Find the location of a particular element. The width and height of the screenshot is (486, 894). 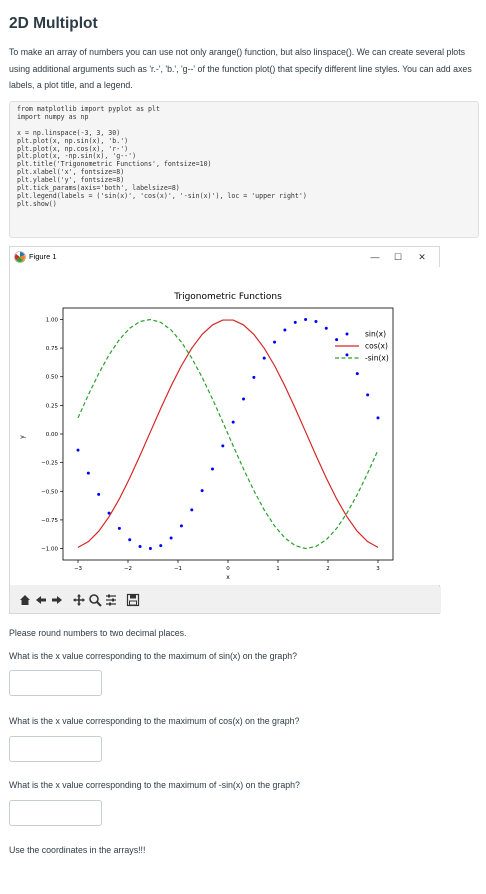

x-axis-label: x is located at coordinates (228, 577).